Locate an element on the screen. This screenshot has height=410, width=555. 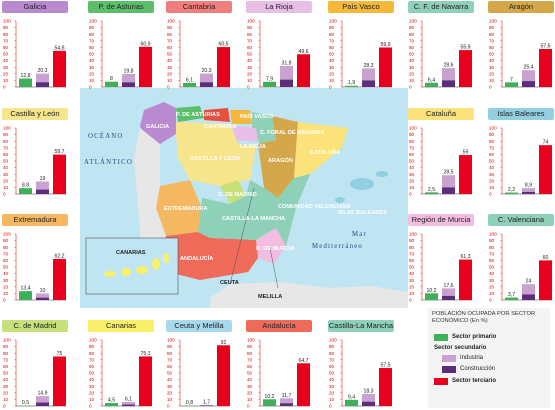
canarias-island is located at coordinates (110, 274).